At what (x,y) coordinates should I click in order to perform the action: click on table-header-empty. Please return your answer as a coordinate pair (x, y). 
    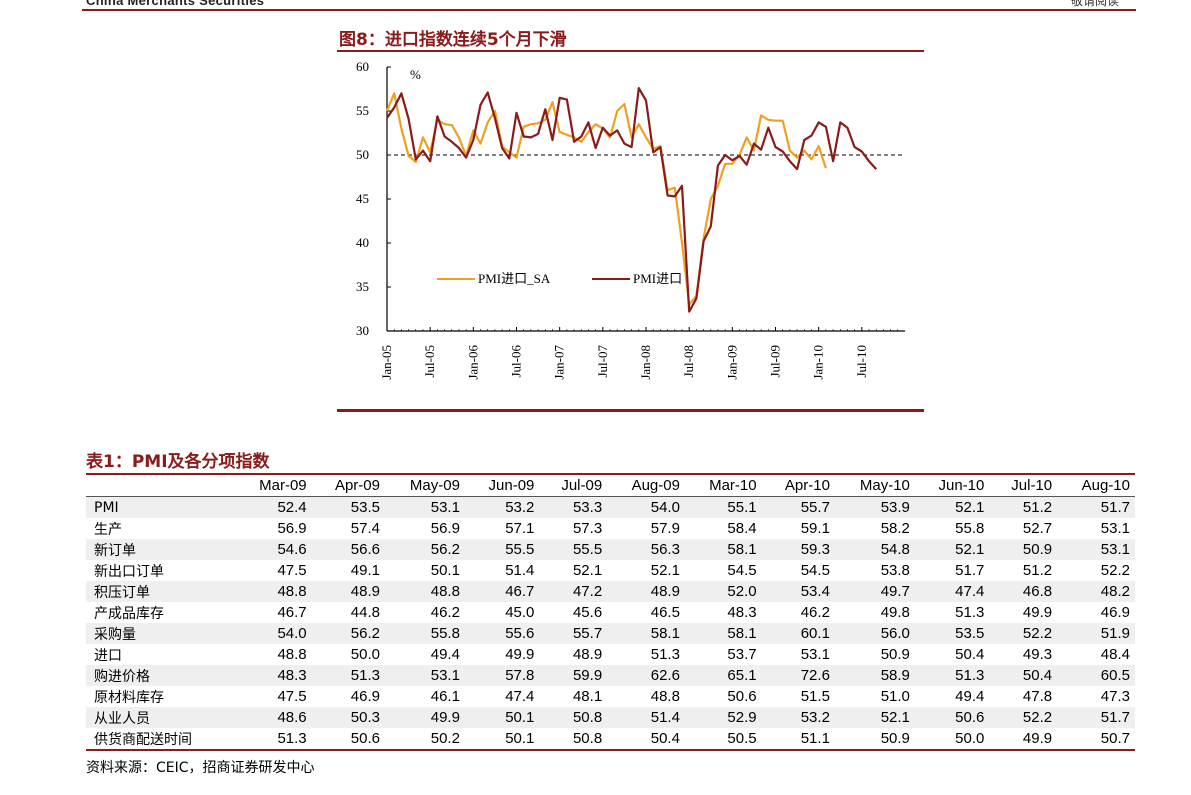
    Looking at the image, I should click on (160, 485).